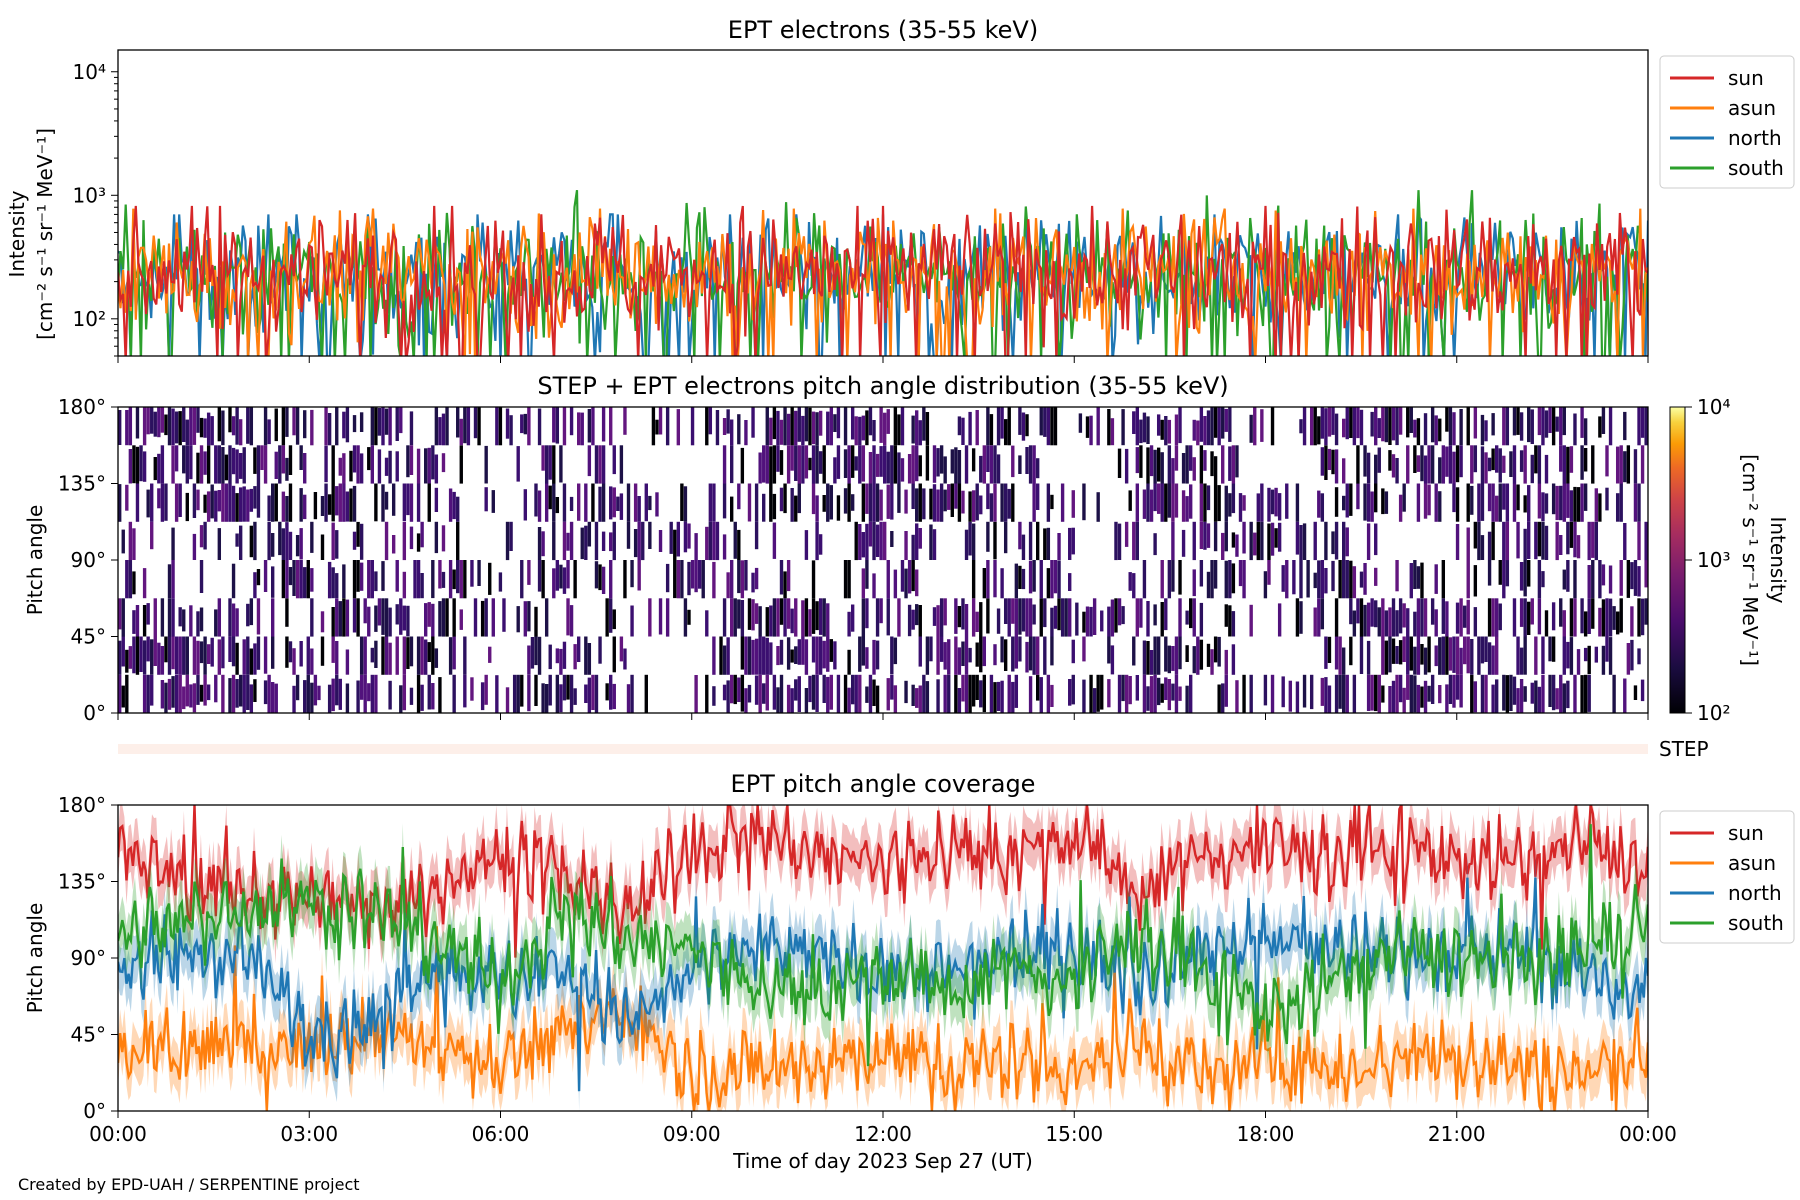  Describe the element at coordinates (1713, 713) in the screenshot. I see `colorbar-tick-label: 10²` at that location.